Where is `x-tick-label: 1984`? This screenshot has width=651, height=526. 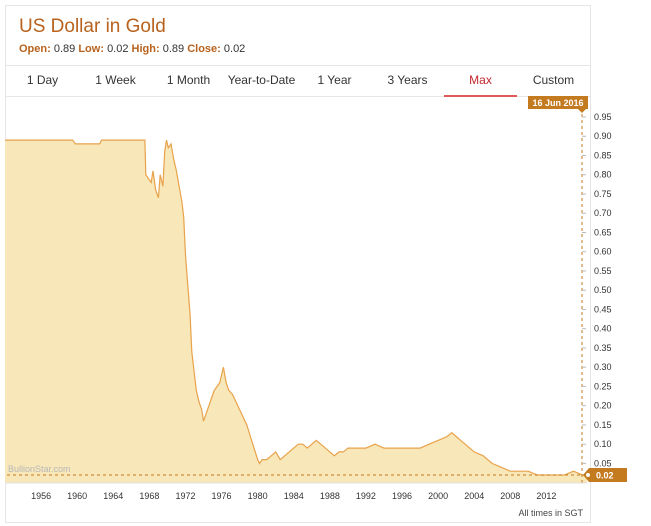 x-tick-label: 1984 is located at coordinates (294, 496).